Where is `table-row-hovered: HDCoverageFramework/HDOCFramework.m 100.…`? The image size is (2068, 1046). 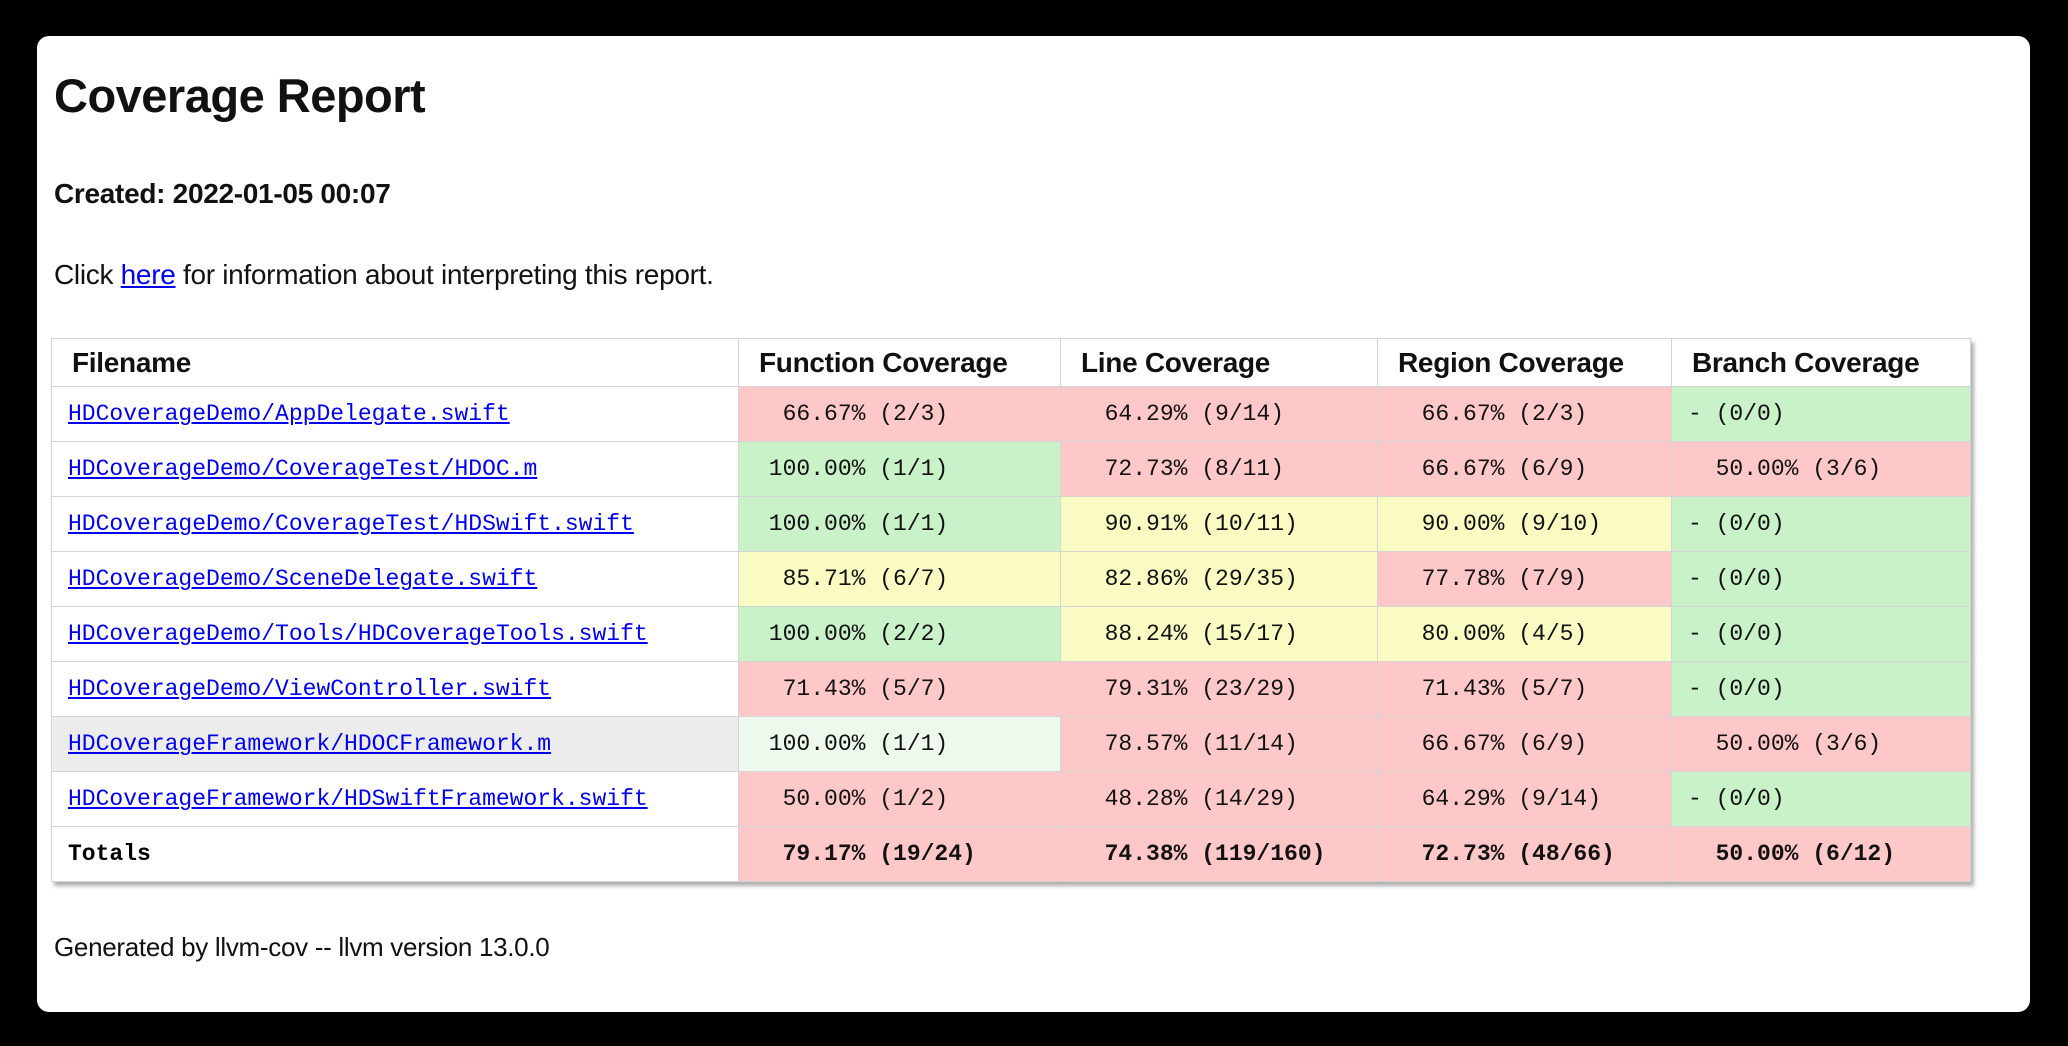 table-row-hovered: HDCoverageFramework/HDOCFramework.m 100.… is located at coordinates (1011, 744).